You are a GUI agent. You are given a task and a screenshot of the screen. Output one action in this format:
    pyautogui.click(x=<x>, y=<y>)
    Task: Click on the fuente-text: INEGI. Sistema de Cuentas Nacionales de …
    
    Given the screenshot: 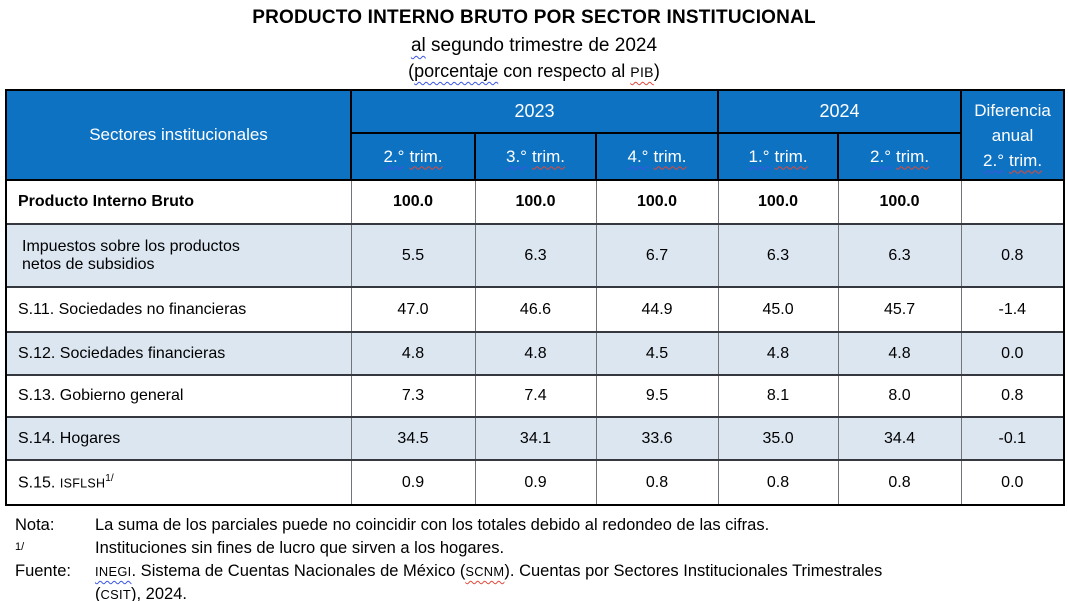 What is the action you would take?
    pyautogui.click(x=578, y=580)
    